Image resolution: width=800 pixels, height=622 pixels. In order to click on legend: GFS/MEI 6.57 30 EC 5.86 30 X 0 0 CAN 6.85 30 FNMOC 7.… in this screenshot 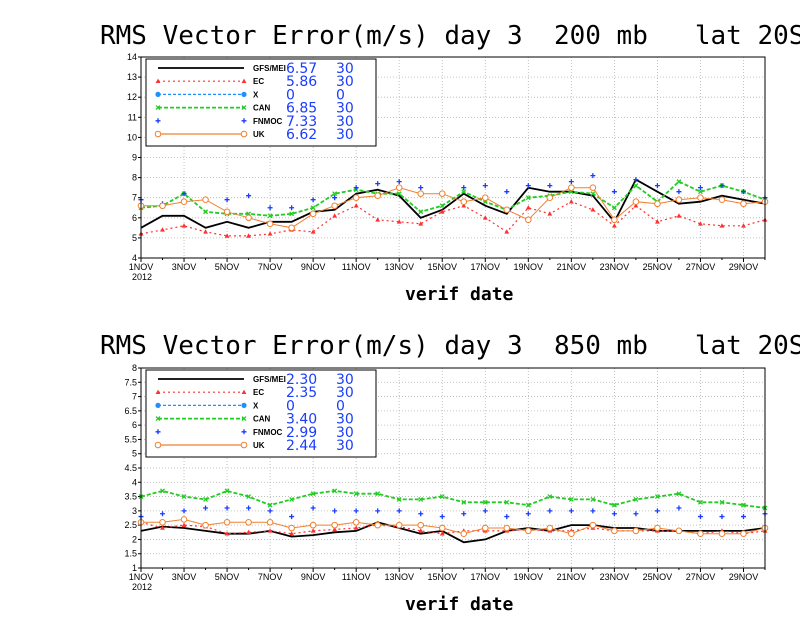, I will do `click(261, 102)`.